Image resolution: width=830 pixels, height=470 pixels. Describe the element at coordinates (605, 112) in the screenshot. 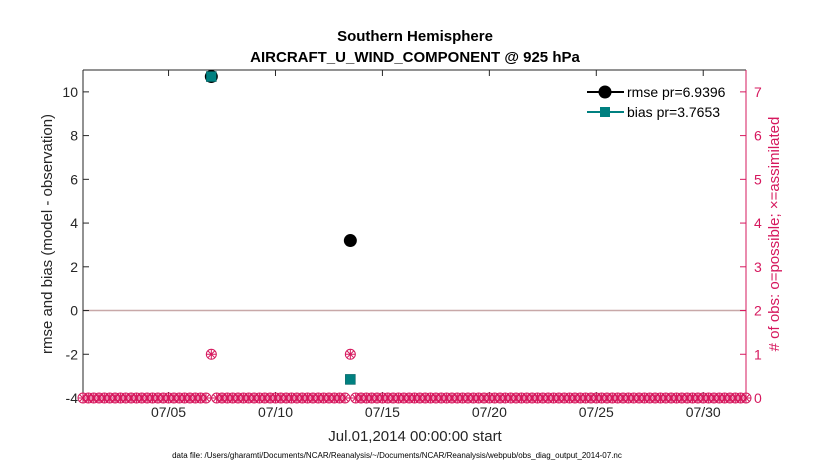

I see `legend-bias-marker` at that location.